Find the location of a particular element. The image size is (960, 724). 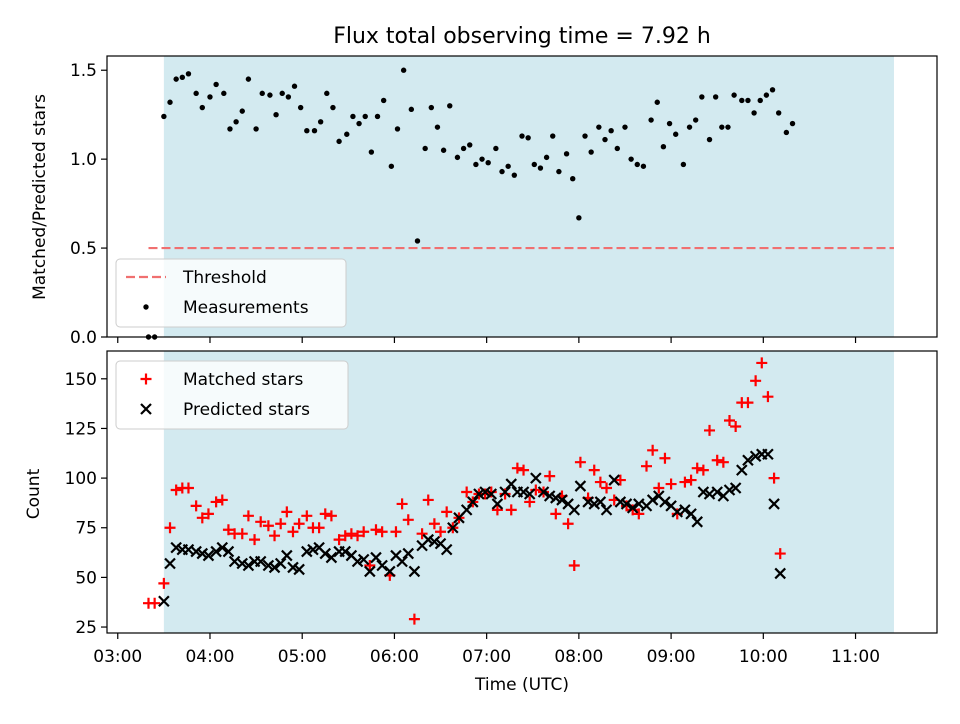

legend-label: Measurements is located at coordinates (246, 308).